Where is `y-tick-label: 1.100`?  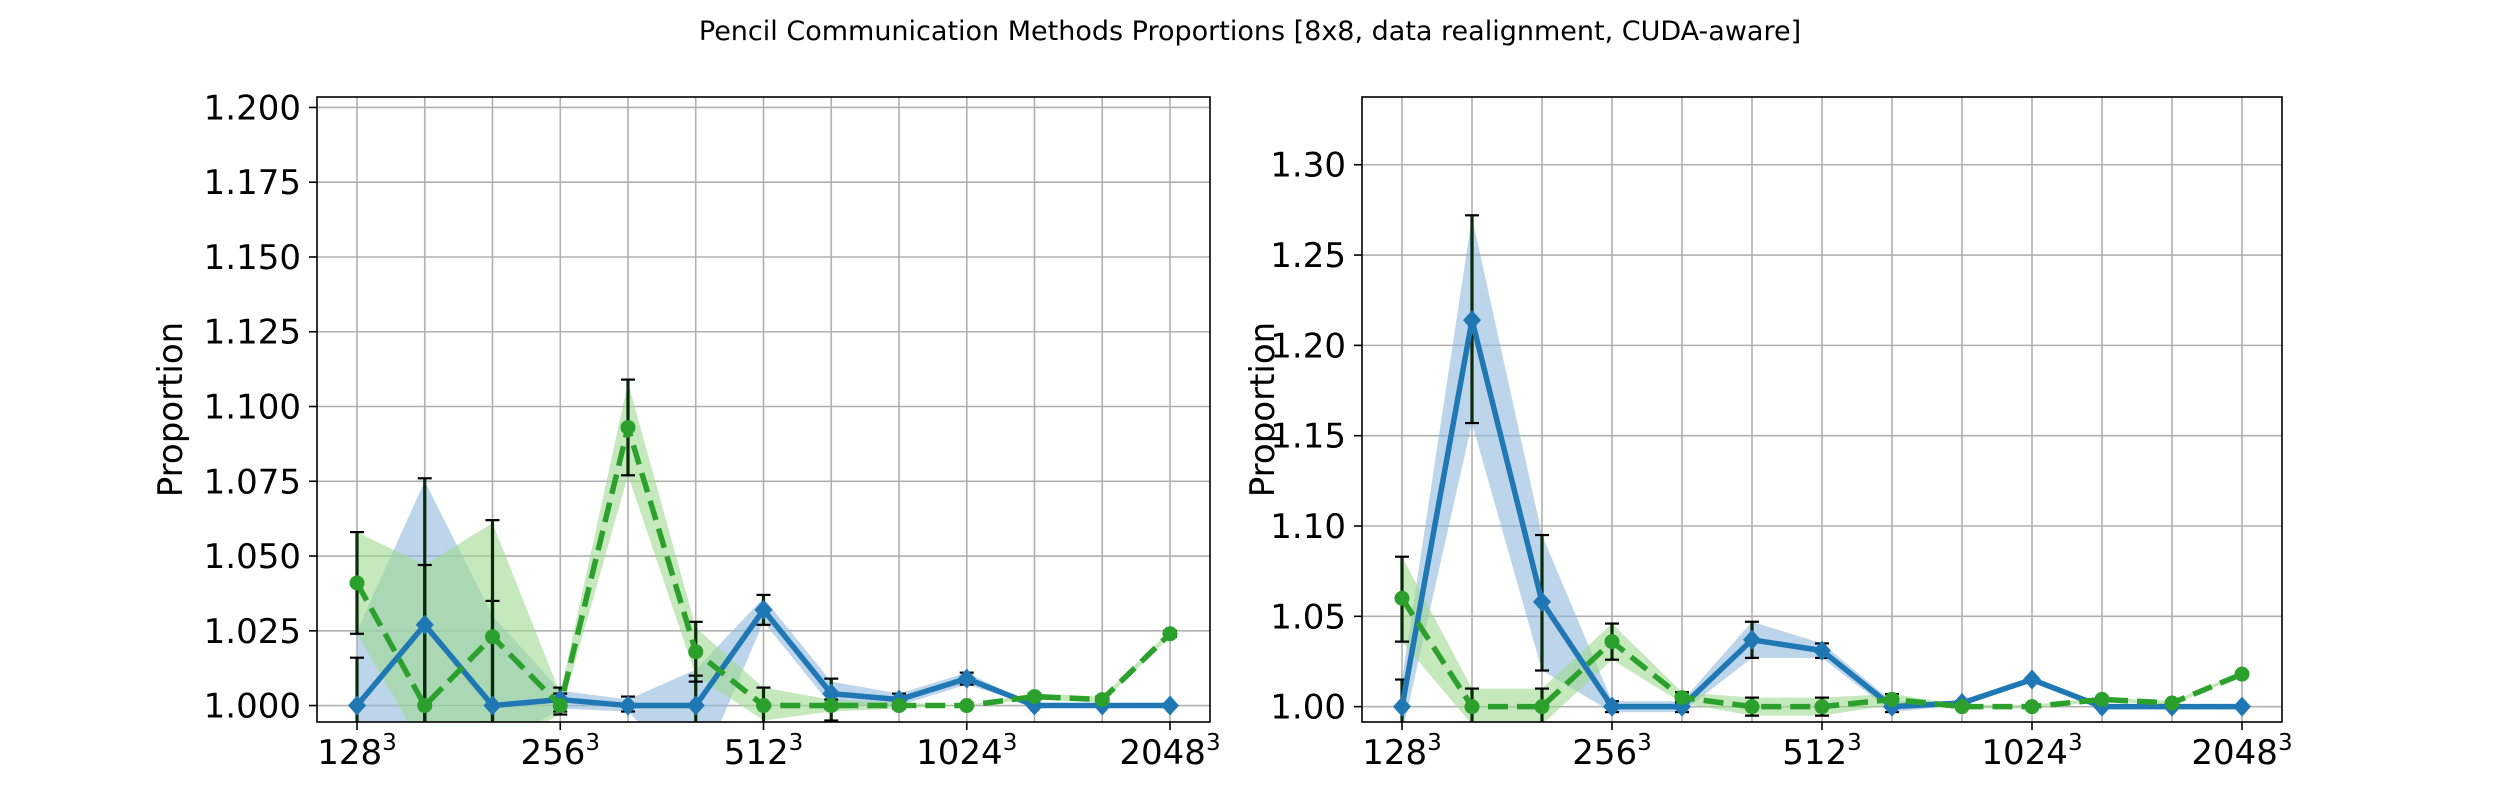 y-tick-label: 1.100 is located at coordinates (252, 408).